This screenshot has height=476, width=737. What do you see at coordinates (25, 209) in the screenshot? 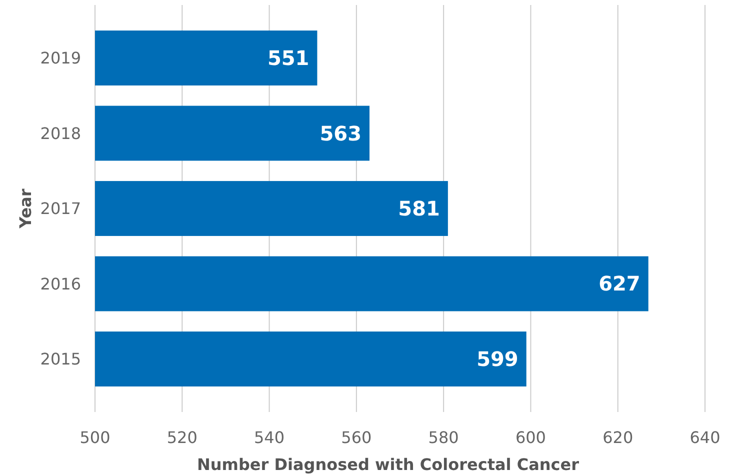
I see `y-axis-title: Year` at bounding box center [25, 209].